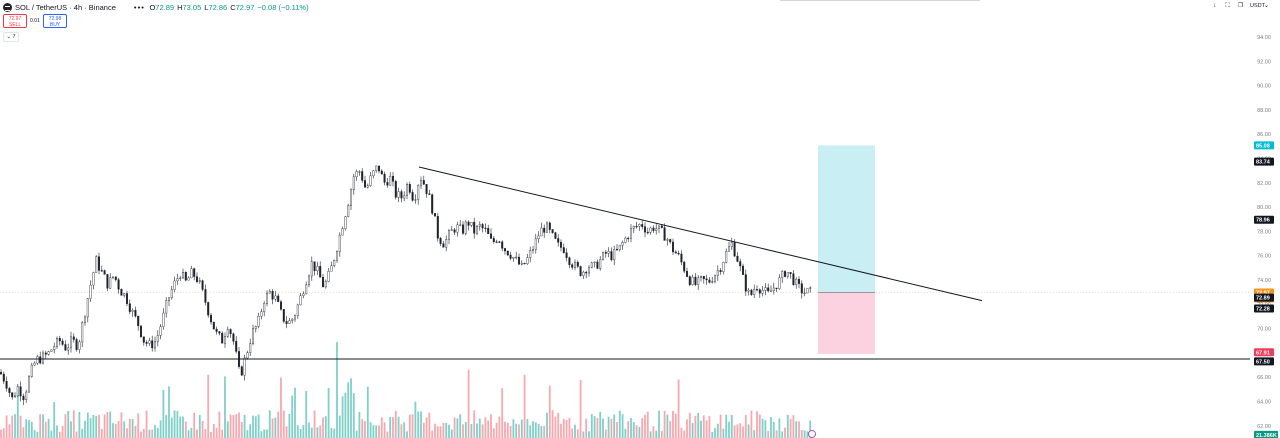 The height and width of the screenshot is (438, 1280). I want to click on high-label: H, so click(180, 7).